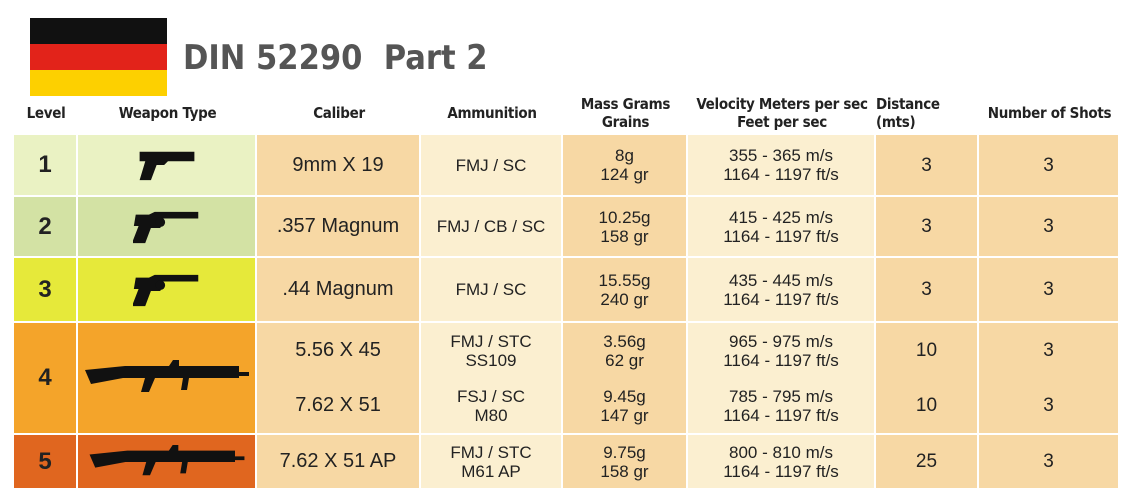 The height and width of the screenshot is (504, 1131). I want to click on column-header: Velocity Meters per sec Feet per sec, so click(782, 113).